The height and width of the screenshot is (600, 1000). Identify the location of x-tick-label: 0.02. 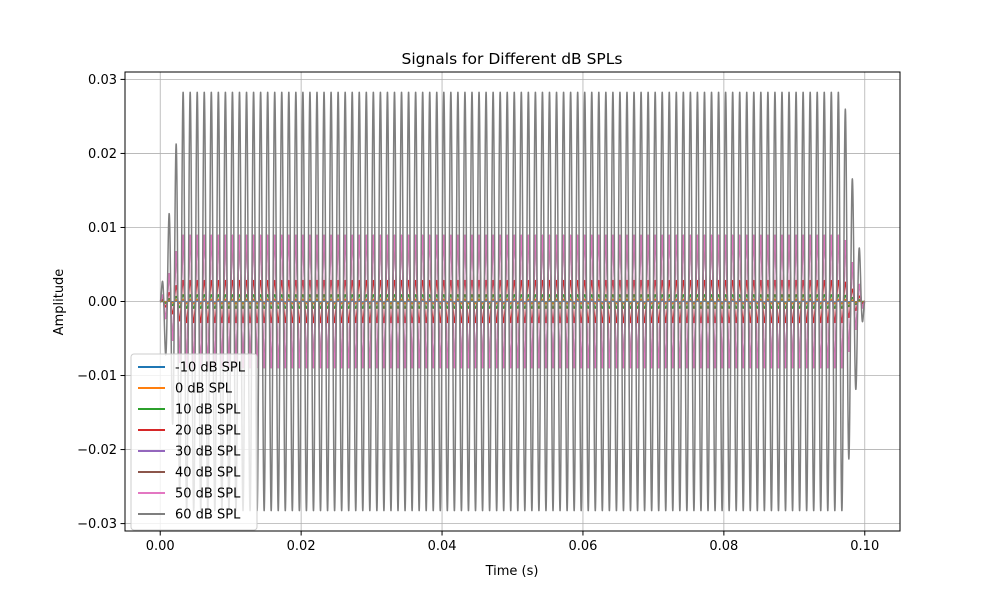
(301, 546).